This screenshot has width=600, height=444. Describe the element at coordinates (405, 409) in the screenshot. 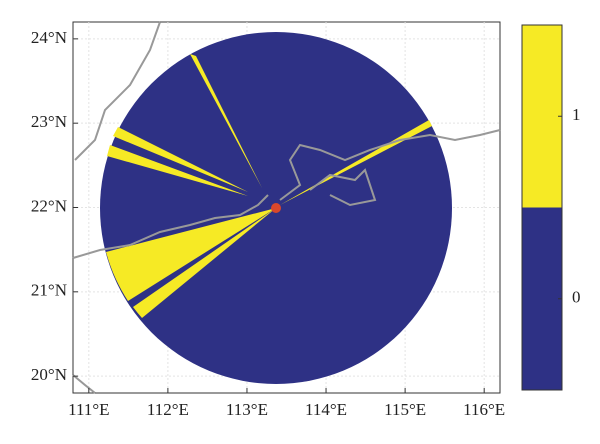

I see `x-tick-label: 115°E` at that location.